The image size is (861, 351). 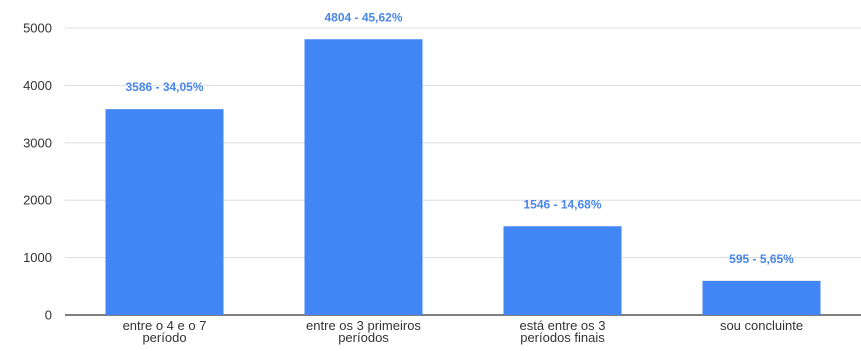 I want to click on x-category-label: sou concluinte, so click(x=761, y=325).